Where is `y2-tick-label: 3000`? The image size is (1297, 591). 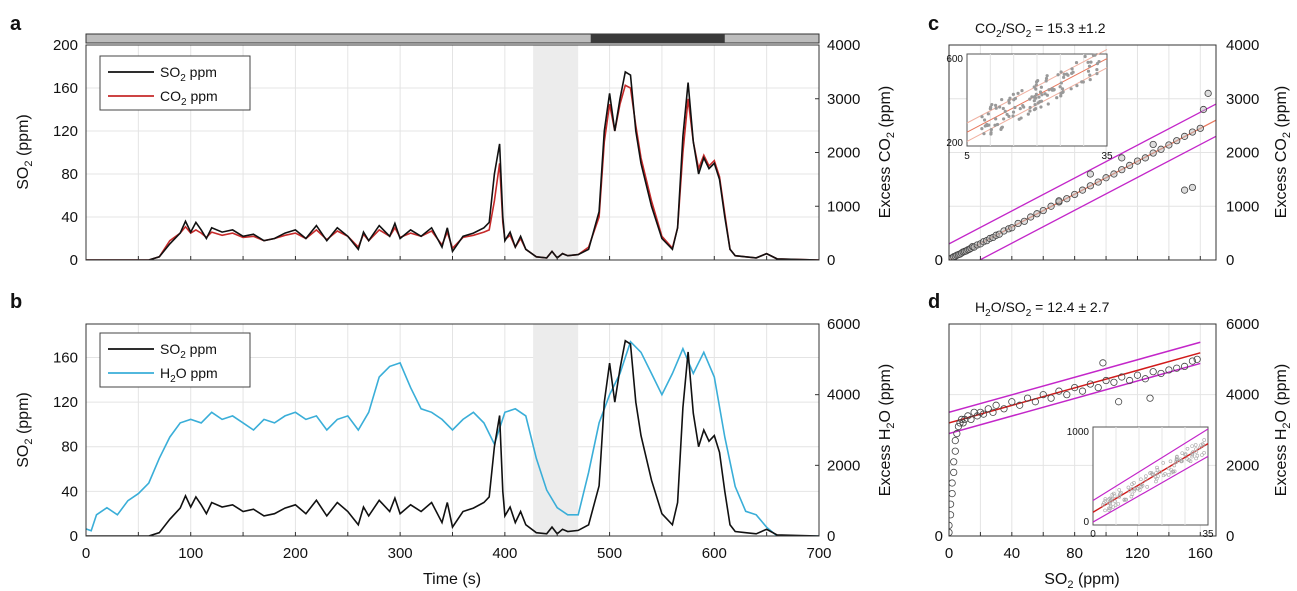 y2-tick-label: 3000 is located at coordinates (843, 99).